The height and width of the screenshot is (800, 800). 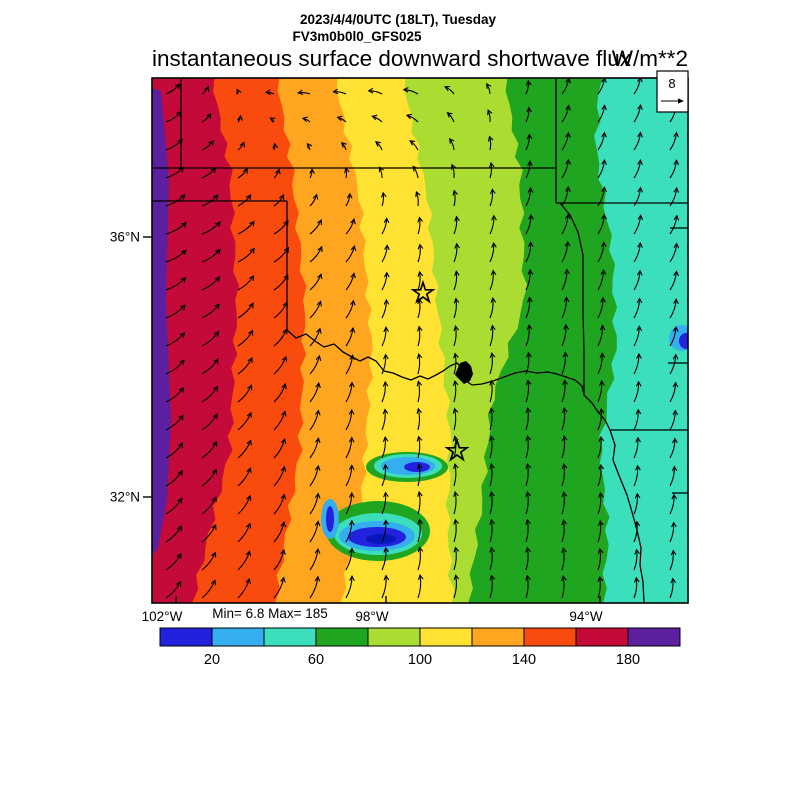 What do you see at coordinates (162, 616) in the screenshot?
I see `lon-tick-label: 102°W` at bounding box center [162, 616].